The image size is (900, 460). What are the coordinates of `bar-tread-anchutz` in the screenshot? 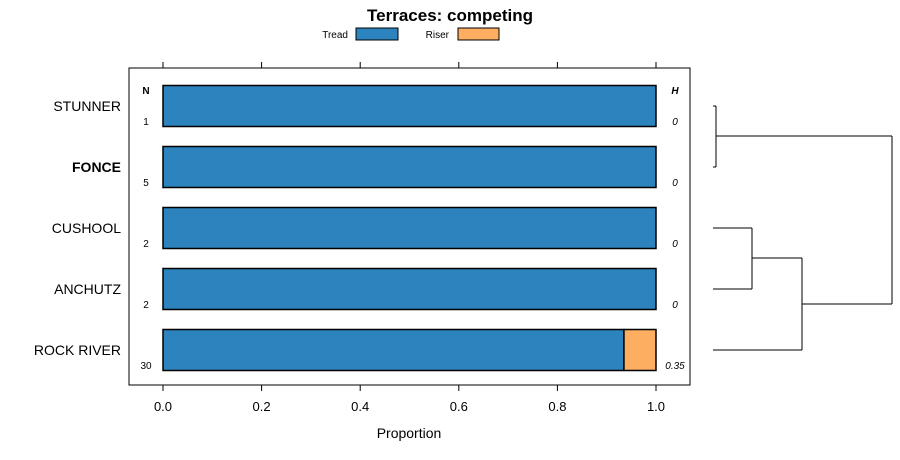 It's located at (409, 289).